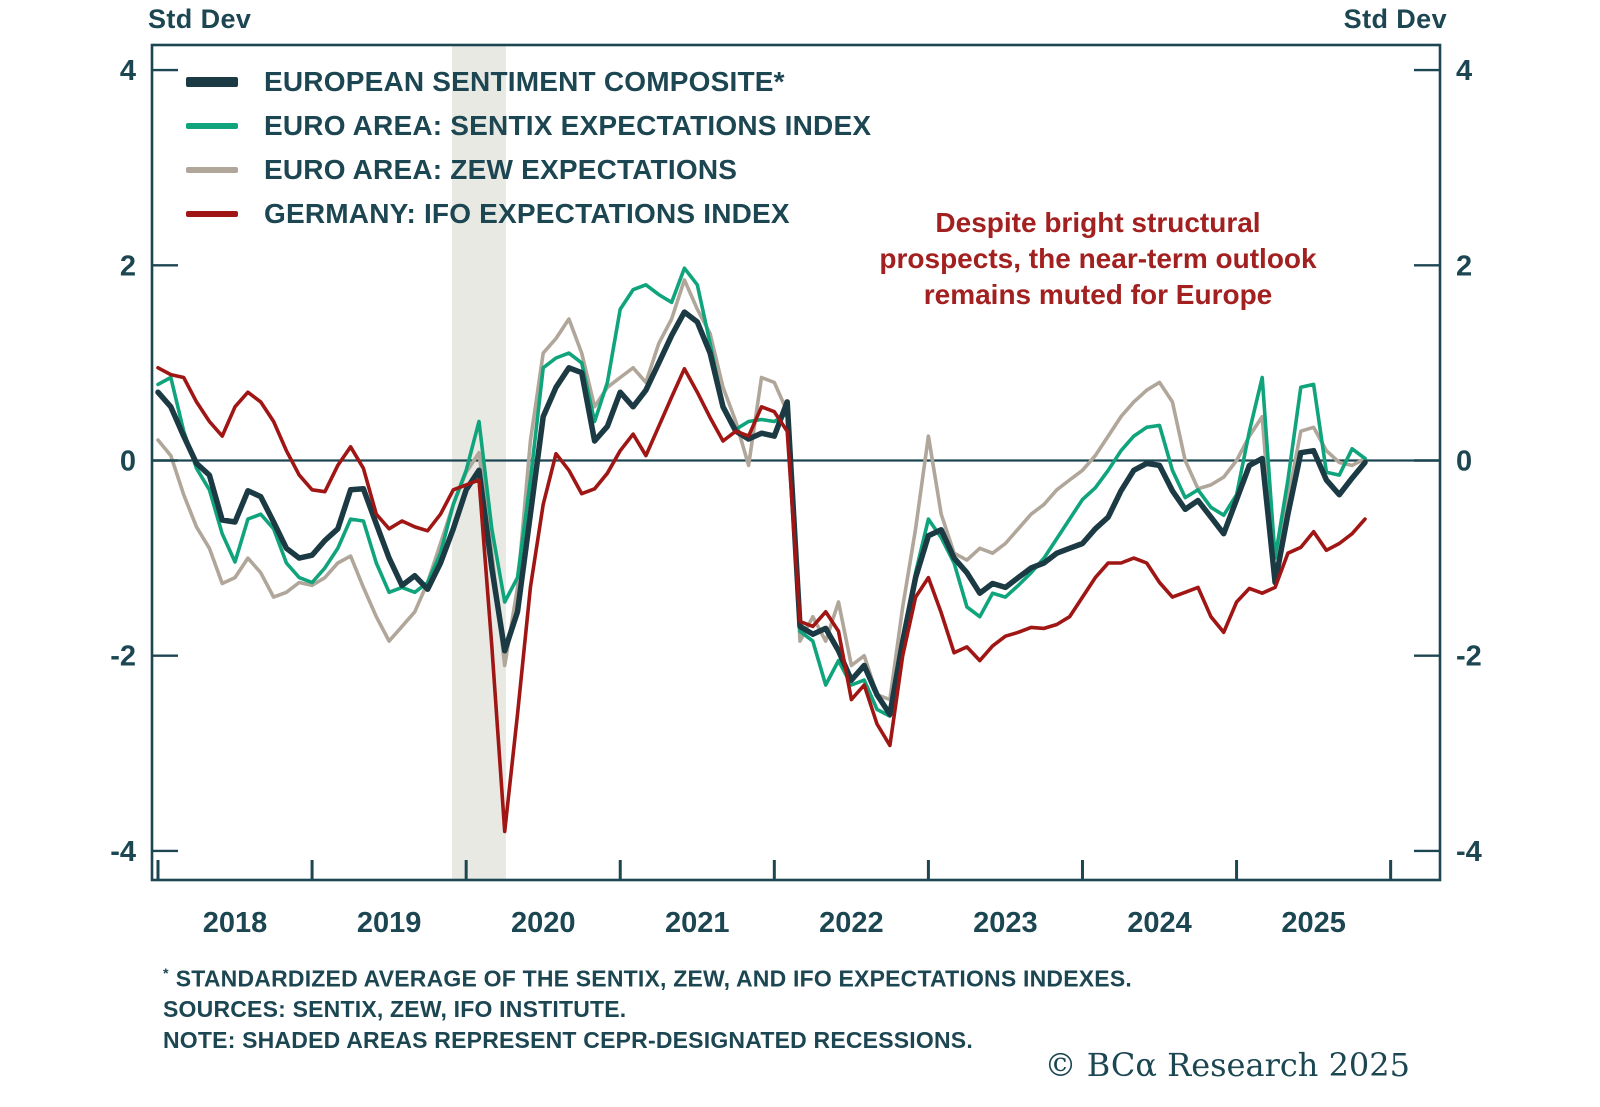  I want to click on legend-swatch-sentix, so click(212, 126).